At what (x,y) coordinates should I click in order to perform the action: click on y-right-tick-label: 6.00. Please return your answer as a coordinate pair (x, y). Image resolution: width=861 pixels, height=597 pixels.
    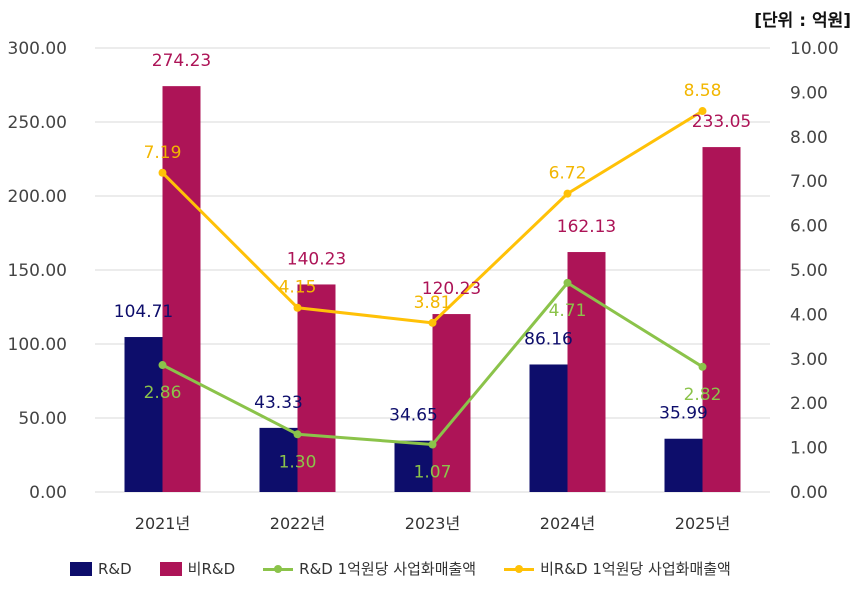
    Looking at the image, I should click on (809, 227).